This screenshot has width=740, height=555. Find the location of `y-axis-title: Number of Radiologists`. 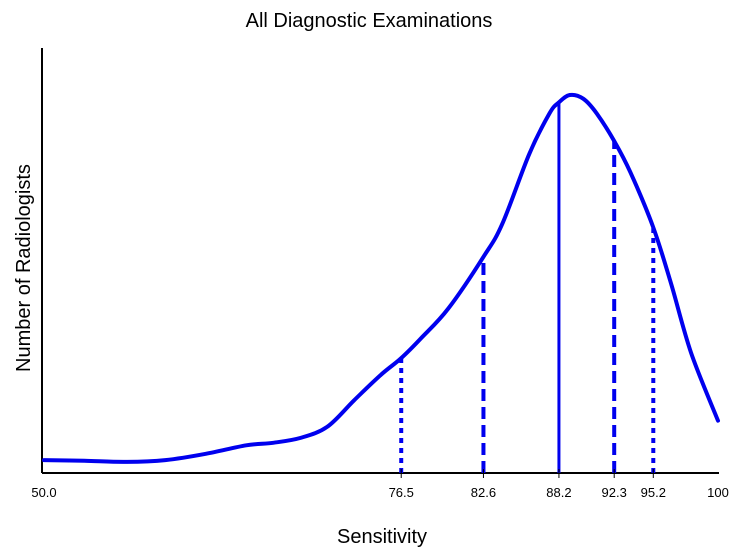

y-axis-title: Number of Radiologists is located at coordinates (24, 268).